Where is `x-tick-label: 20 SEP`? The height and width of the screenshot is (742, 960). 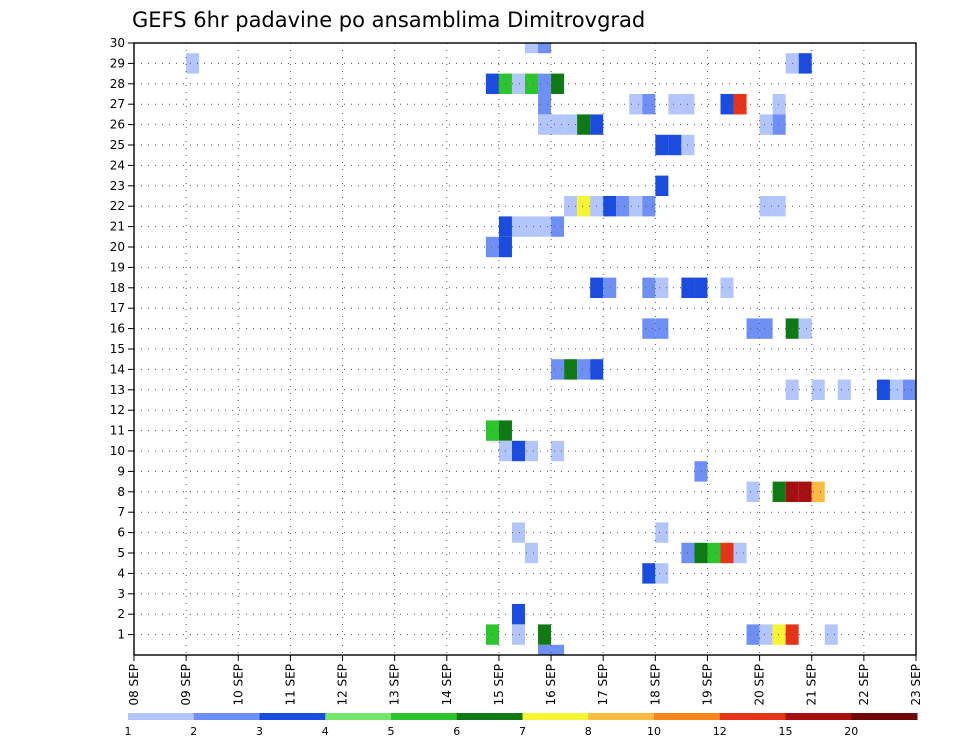 x-tick-label: 20 SEP is located at coordinates (760, 685).